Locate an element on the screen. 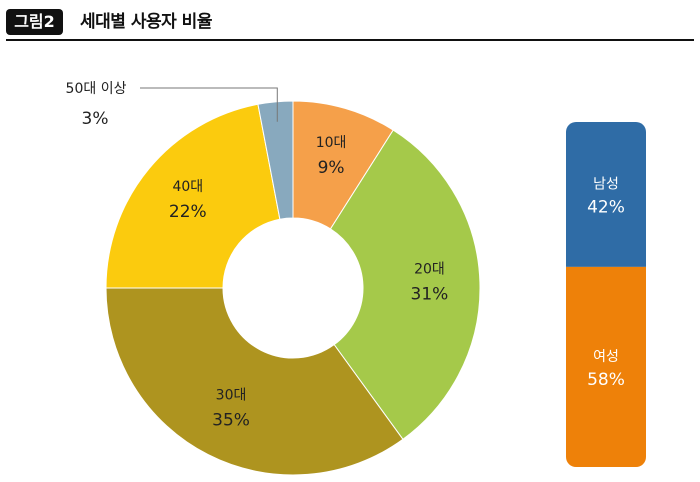 This screenshot has height=482, width=700. gender-stacked-bar: 남성 42% 여성 58% is located at coordinates (606, 294).